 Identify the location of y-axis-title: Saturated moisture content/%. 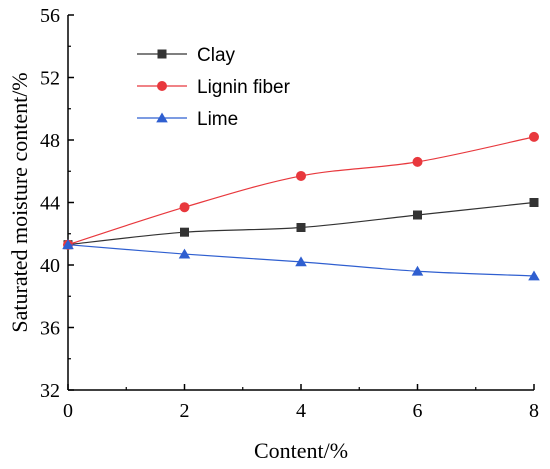
(19, 202).